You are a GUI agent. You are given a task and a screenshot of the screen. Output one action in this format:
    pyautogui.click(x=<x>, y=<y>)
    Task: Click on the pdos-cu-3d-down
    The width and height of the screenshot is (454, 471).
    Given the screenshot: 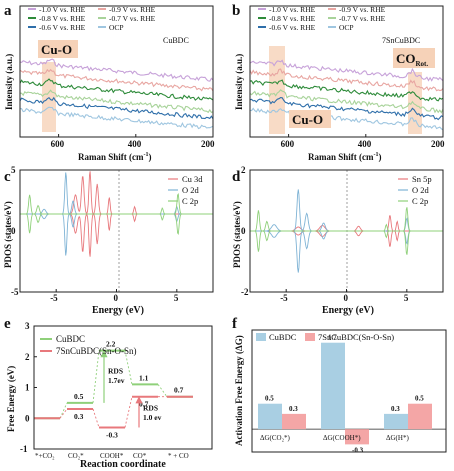 What is the action you would take?
    pyautogui.click(x=116, y=235)
    